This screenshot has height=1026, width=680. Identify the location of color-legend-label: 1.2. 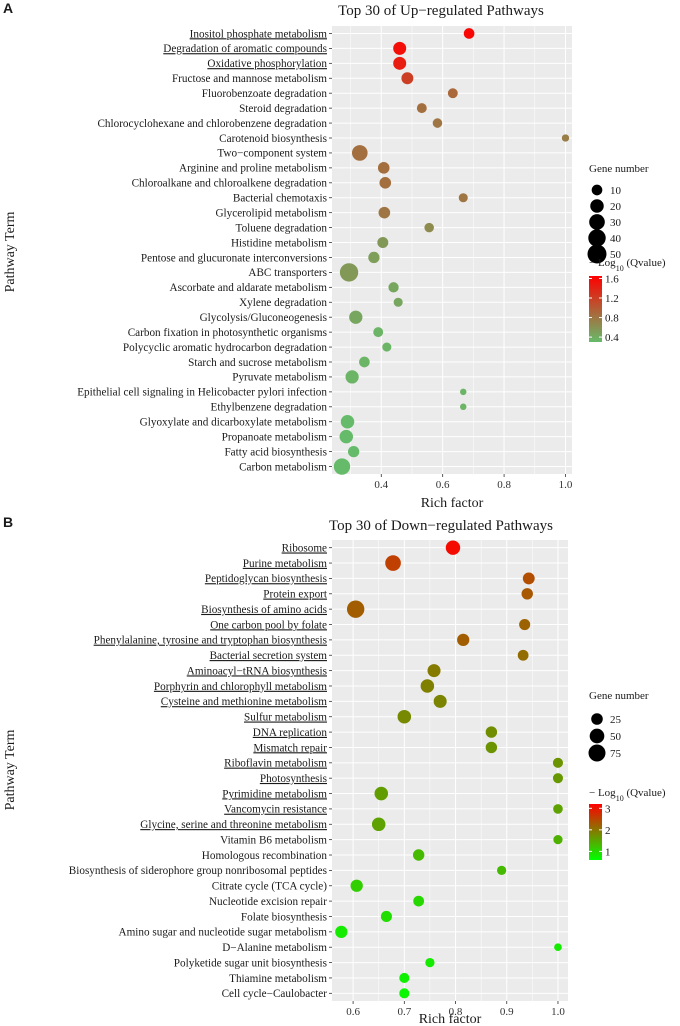
(612, 299).